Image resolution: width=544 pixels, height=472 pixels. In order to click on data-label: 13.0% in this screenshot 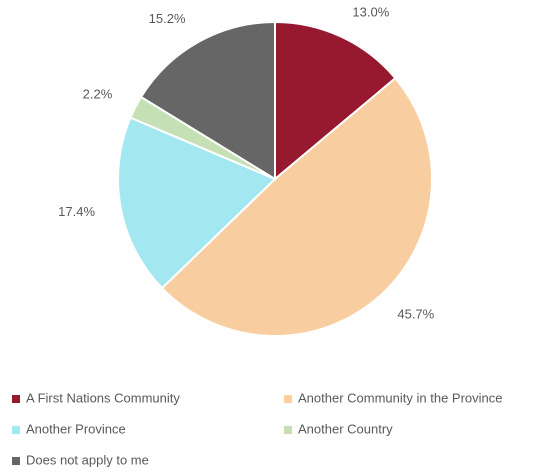, I will do `click(370, 12)`.